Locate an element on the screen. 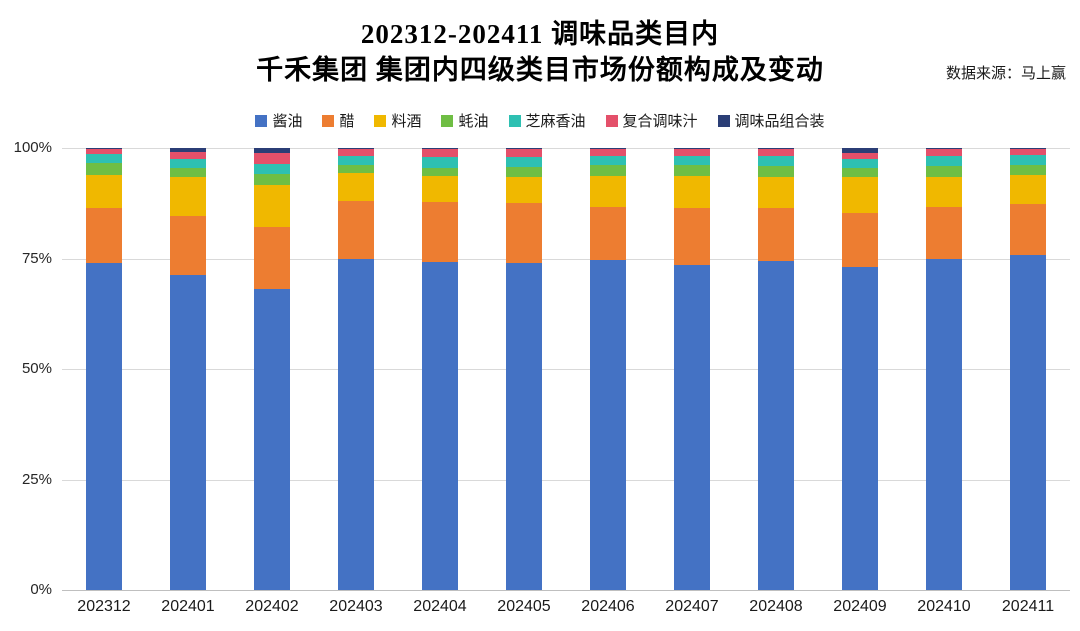 The width and height of the screenshot is (1080, 631). bar-segment-202404-醋 is located at coordinates (440, 232).